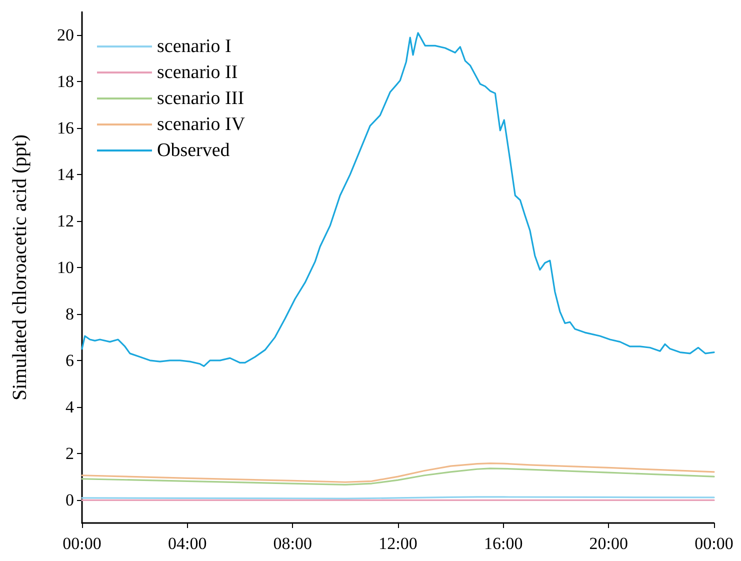  Describe the element at coordinates (65, 174) in the screenshot. I see `y-tick-label: 14` at that location.